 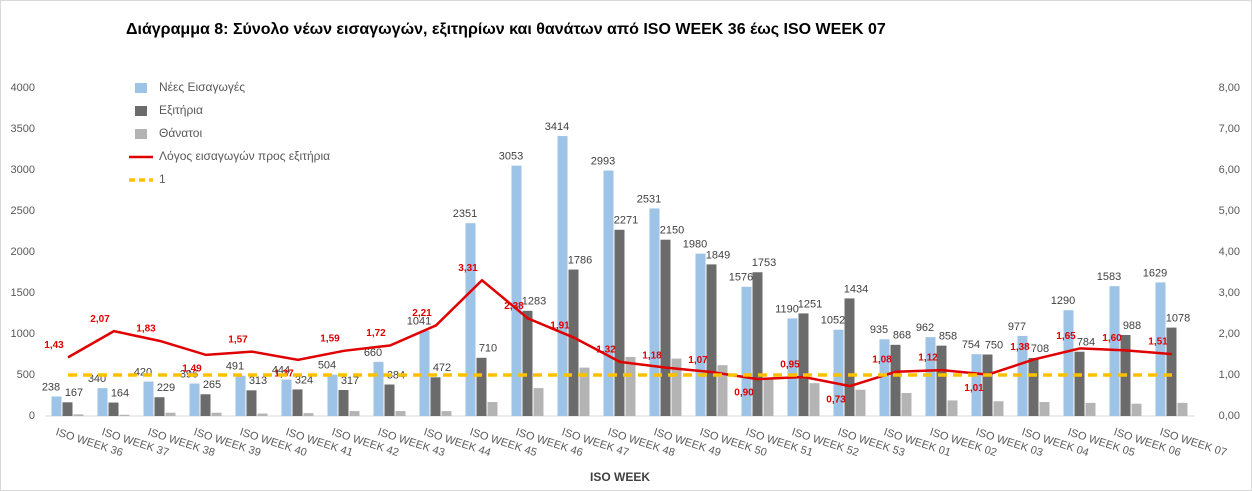 I want to click on bar-value-label: 754, so click(x=971, y=345).